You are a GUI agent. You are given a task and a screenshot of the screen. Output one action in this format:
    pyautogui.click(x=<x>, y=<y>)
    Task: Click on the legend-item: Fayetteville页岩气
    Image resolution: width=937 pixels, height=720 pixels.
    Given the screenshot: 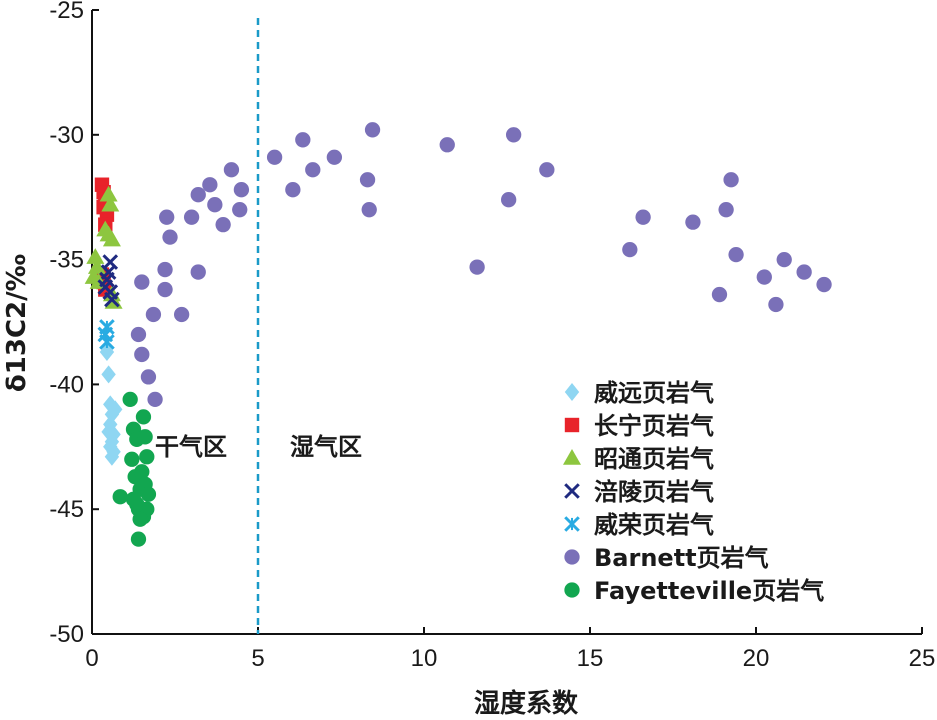 What is the action you would take?
    pyautogui.click(x=694, y=591)
    